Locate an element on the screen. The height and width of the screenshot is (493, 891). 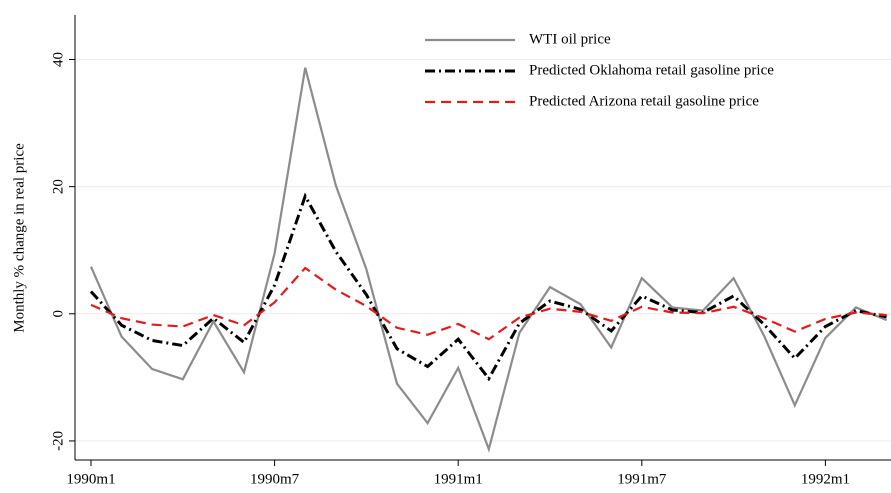
x-tick-label: 1992m1 is located at coordinates (825, 479).